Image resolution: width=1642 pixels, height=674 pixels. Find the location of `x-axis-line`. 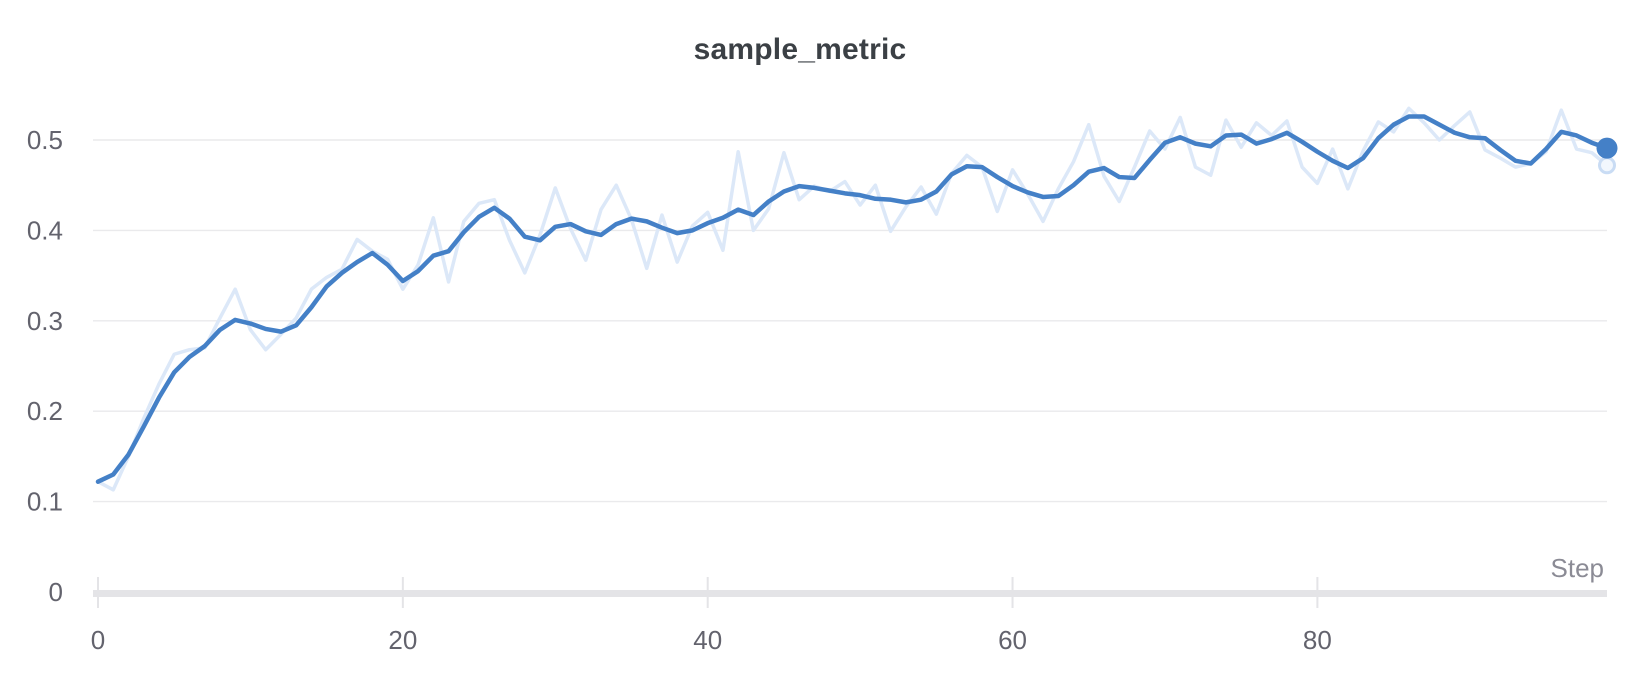

x-axis-line is located at coordinates (850, 593).